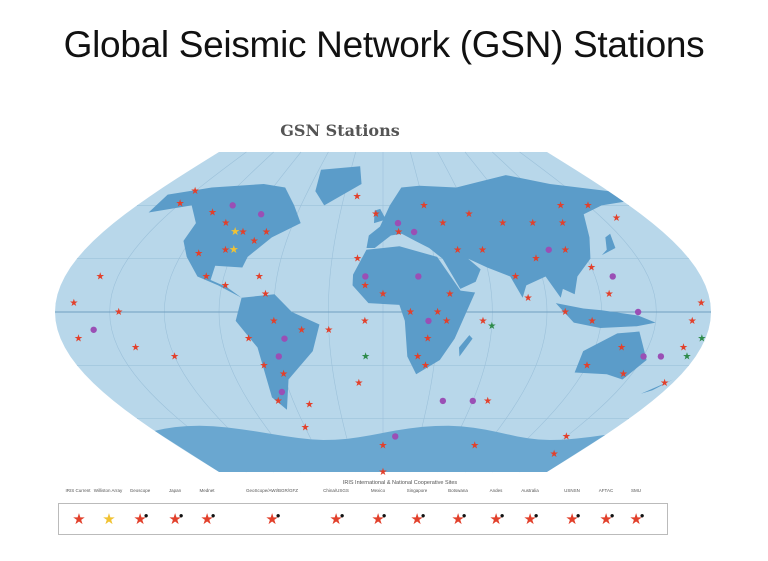  What do you see at coordinates (417, 490) in the screenshot?
I see `legend-label: Singapore` at bounding box center [417, 490].